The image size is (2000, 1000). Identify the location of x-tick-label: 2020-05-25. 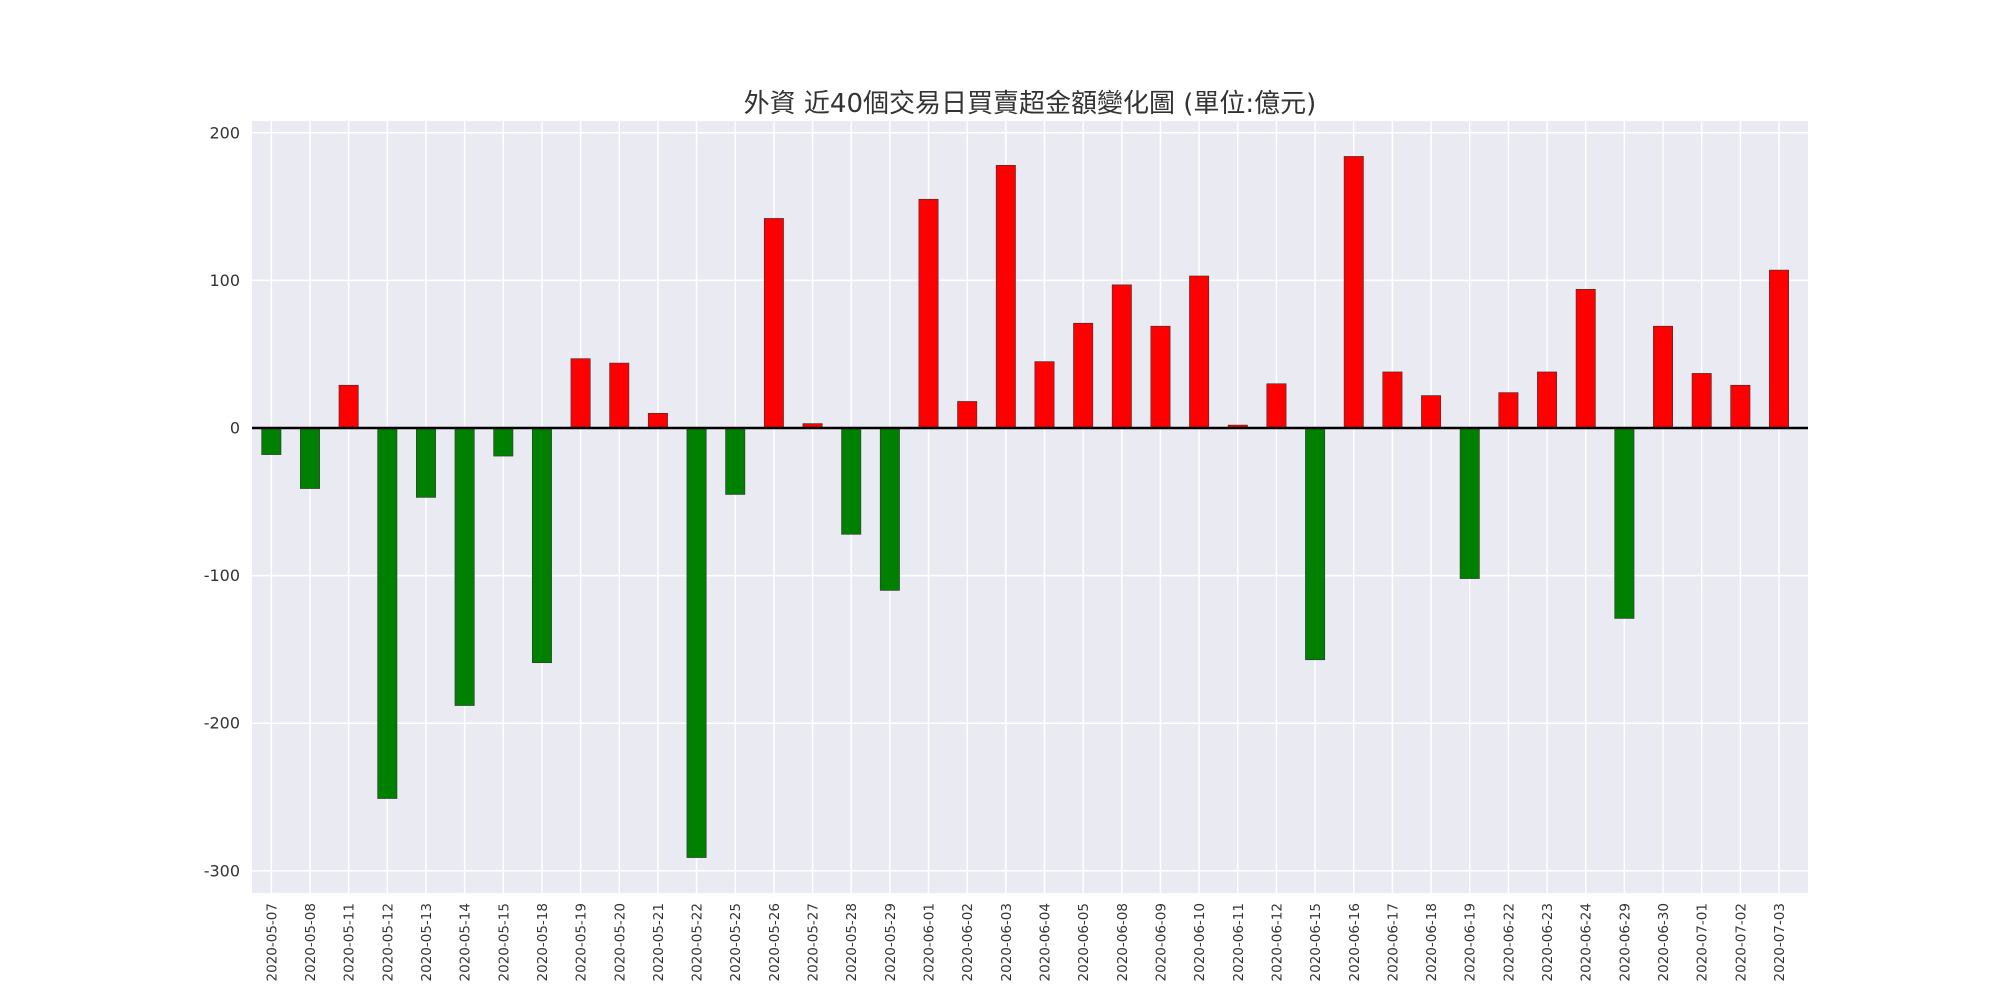
(736, 942).